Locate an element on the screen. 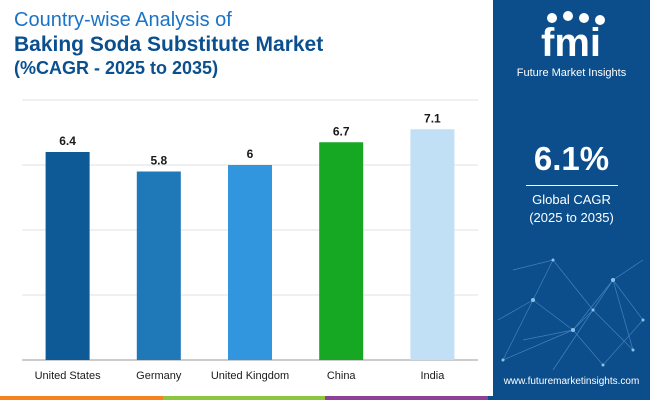  x-tick-label: India is located at coordinates (432, 376).